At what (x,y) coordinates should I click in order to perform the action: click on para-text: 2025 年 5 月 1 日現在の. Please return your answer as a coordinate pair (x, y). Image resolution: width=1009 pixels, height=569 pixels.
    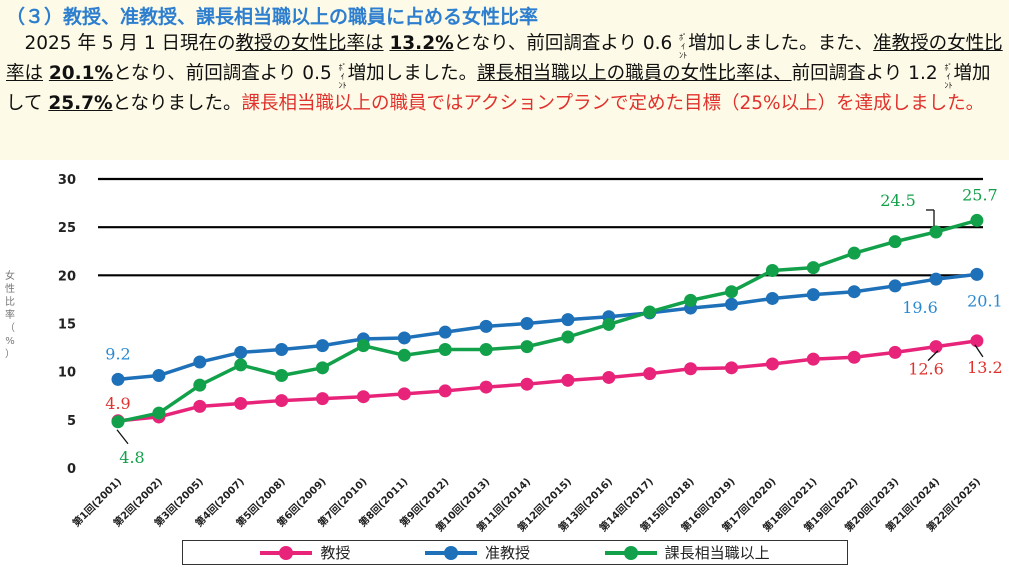
    Looking at the image, I should click on (121, 43).